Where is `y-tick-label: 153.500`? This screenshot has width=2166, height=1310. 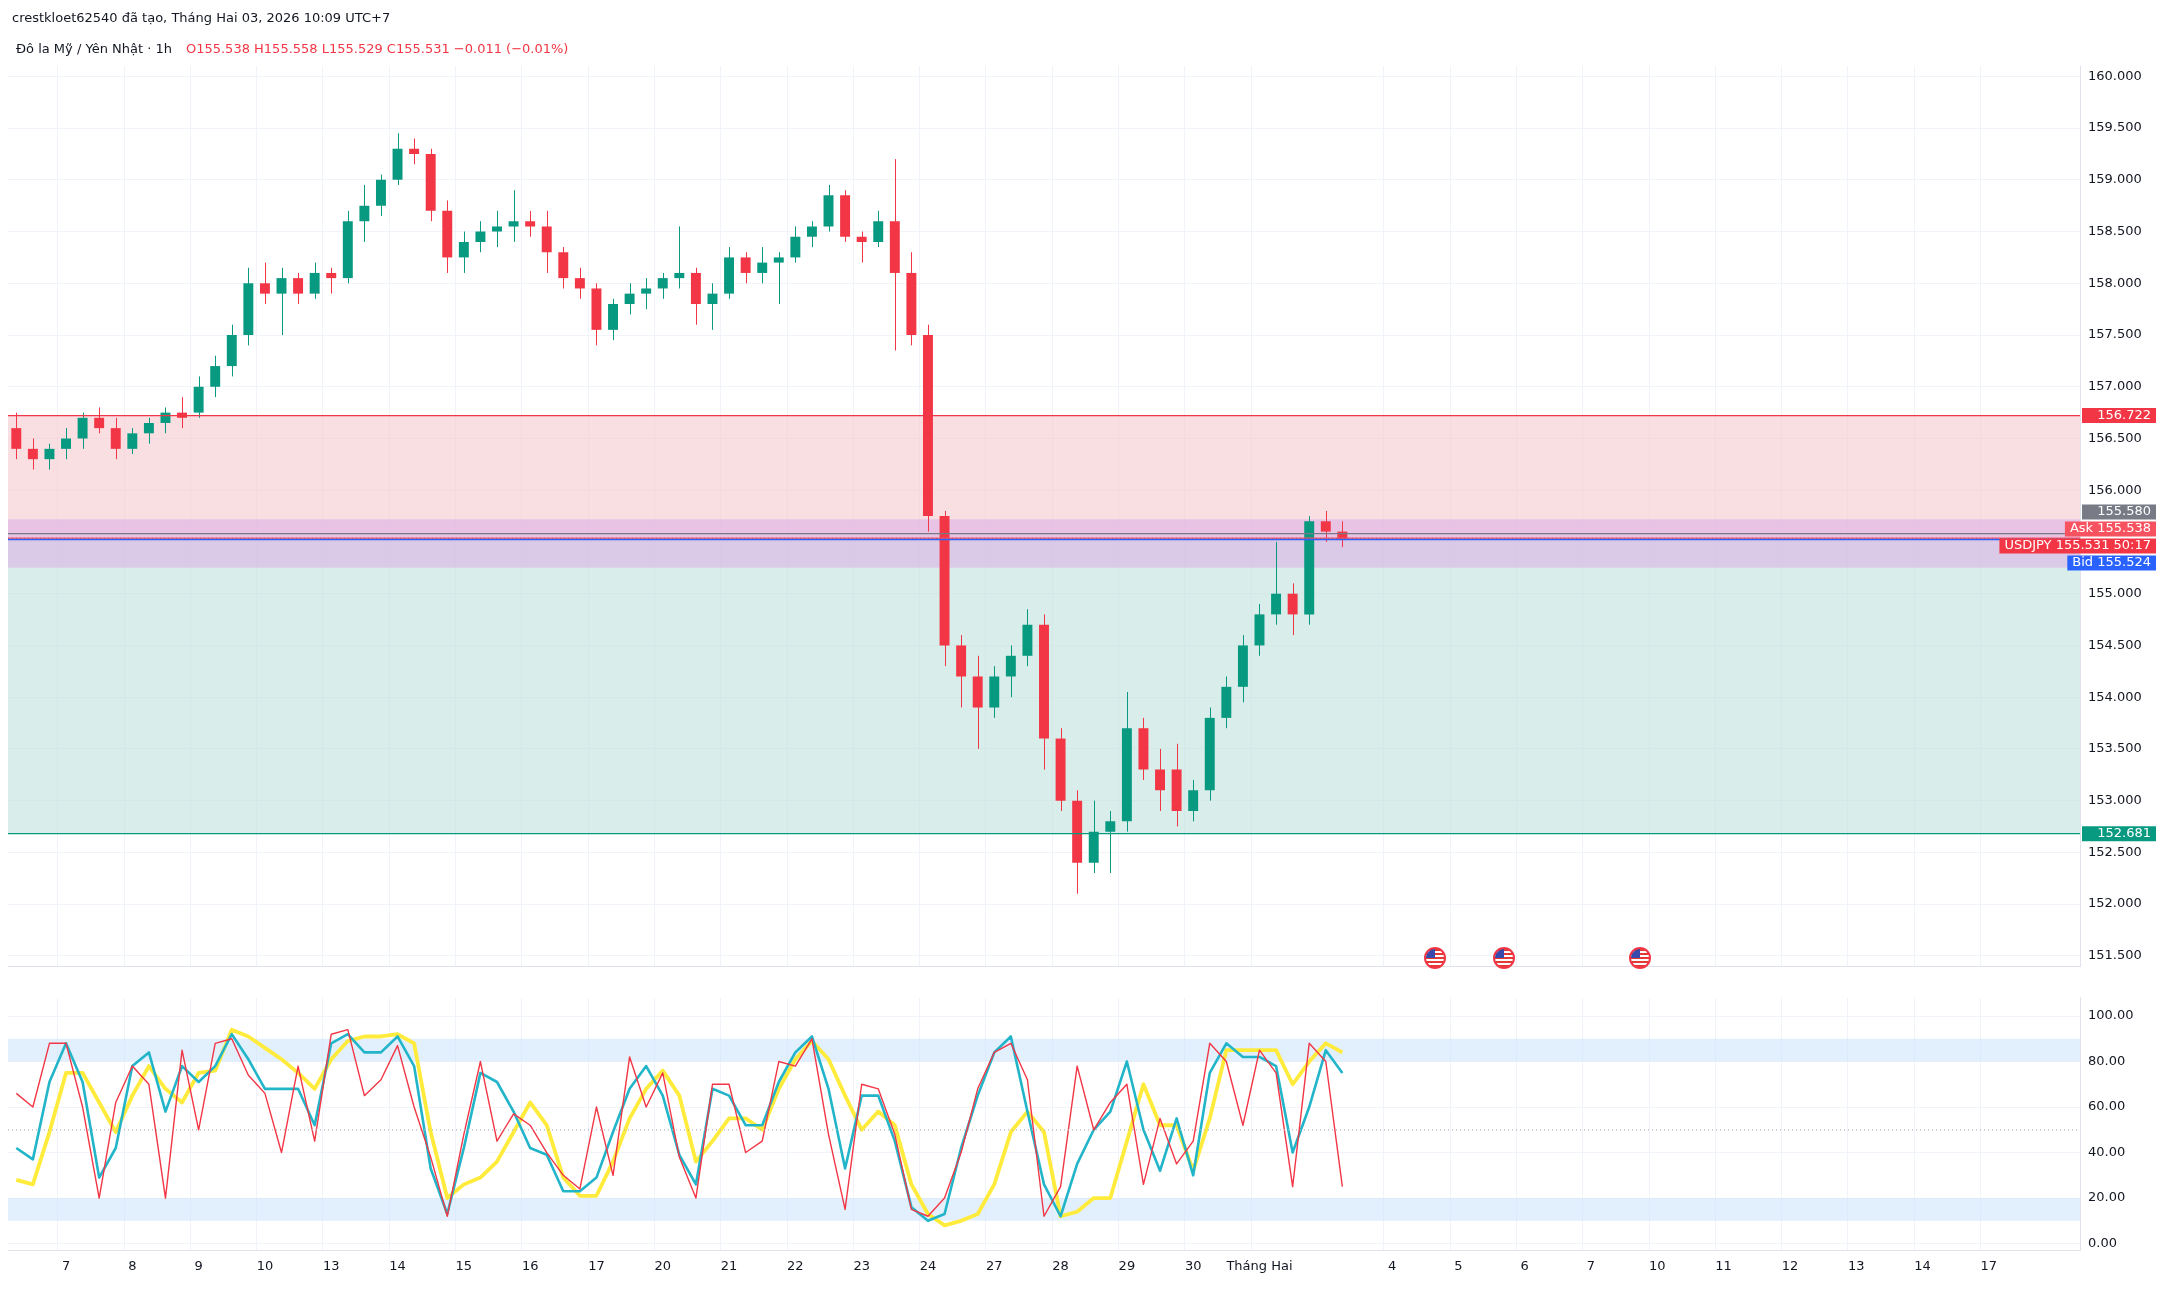 y-tick-label: 153.500 is located at coordinates (2115, 748).